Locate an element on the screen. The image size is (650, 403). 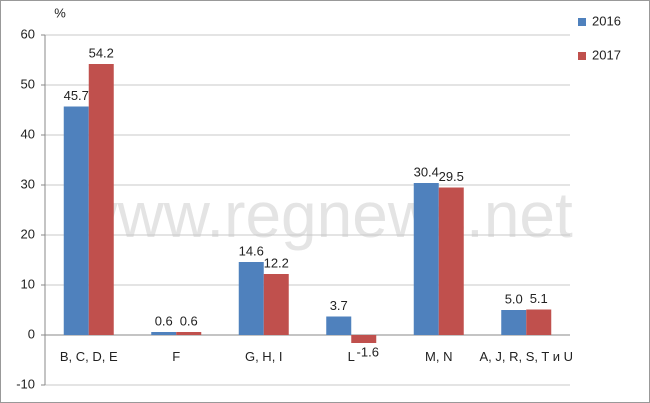
x-tick-label: M, N is located at coordinates (439, 356).